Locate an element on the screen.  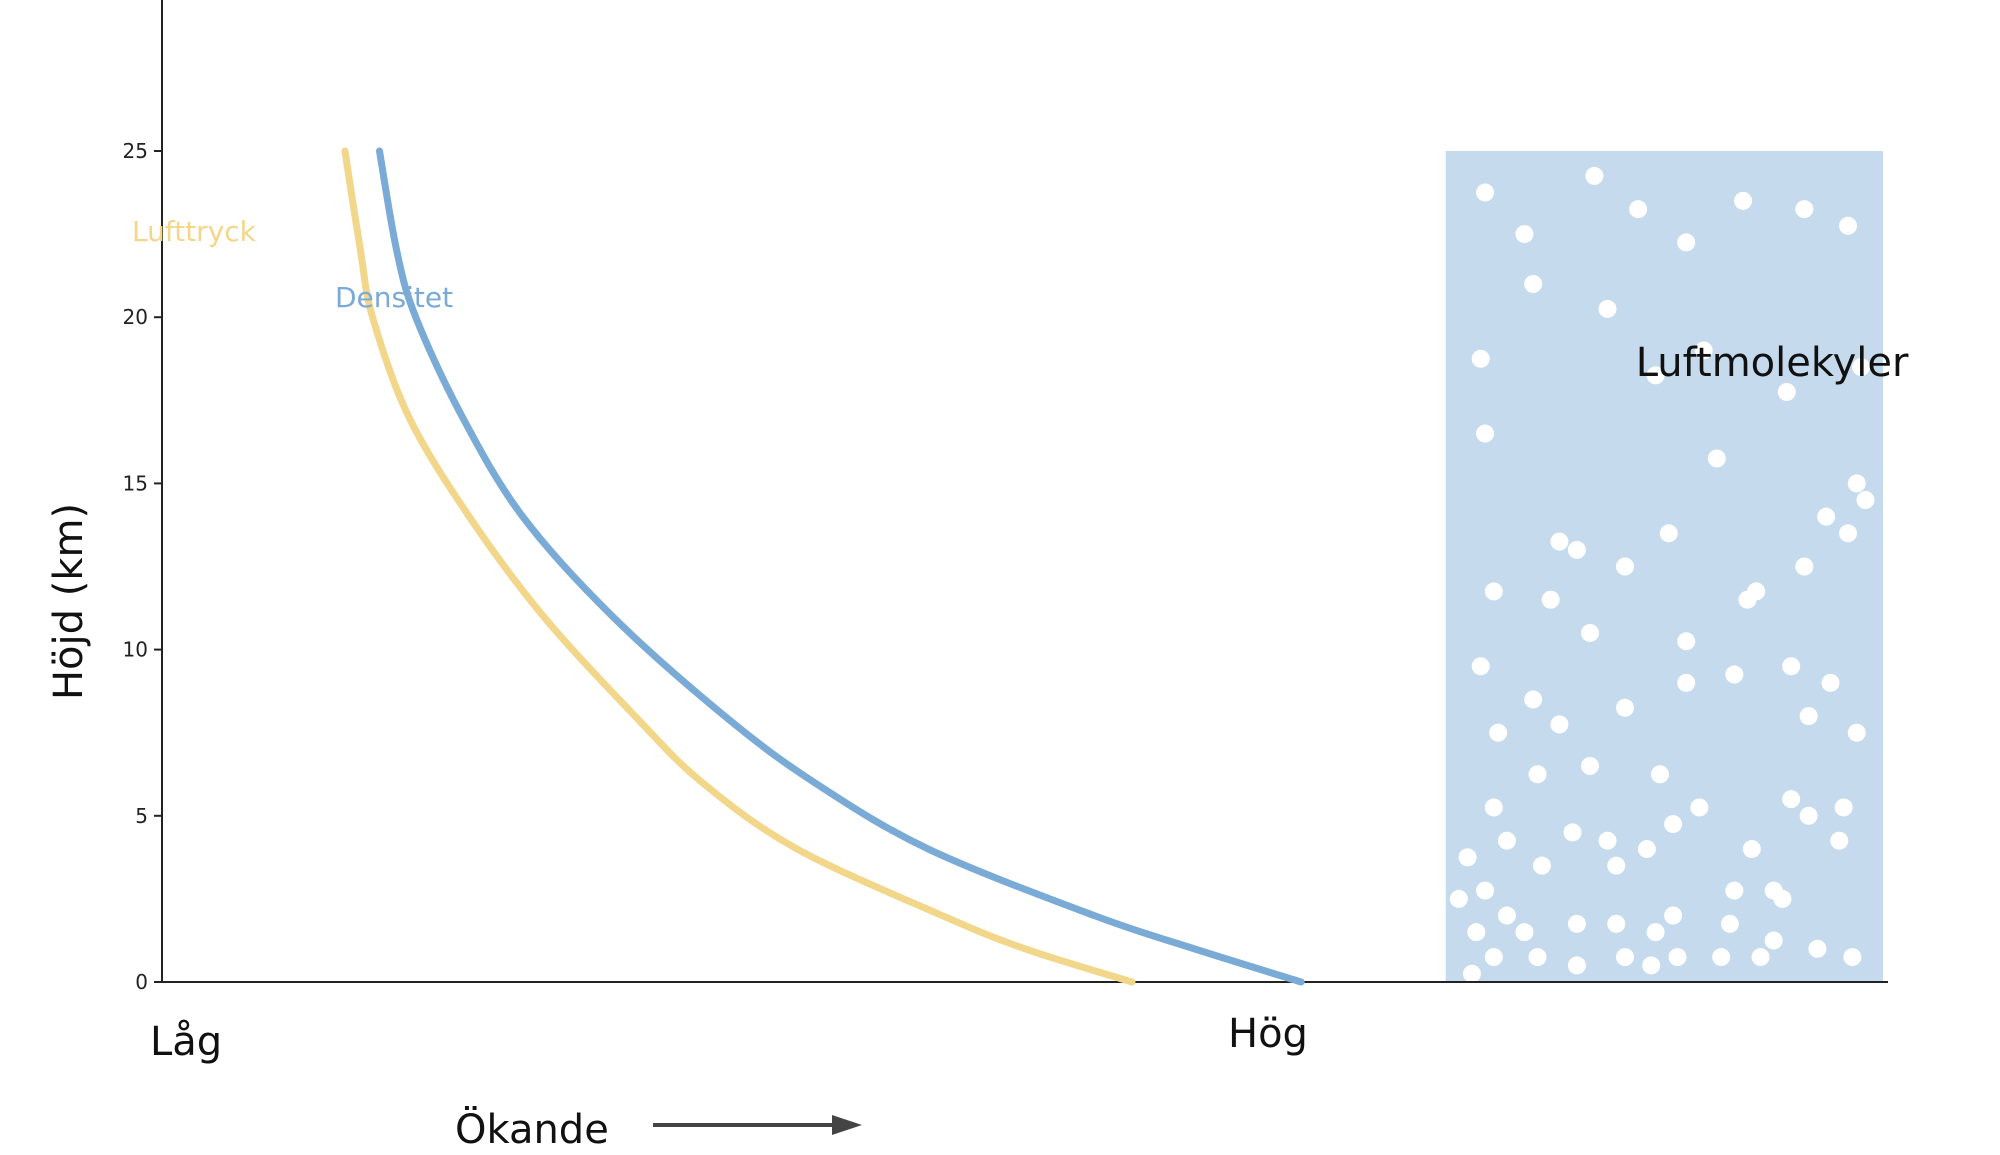
y-tick-label: 25 is located at coordinates (135, 151).